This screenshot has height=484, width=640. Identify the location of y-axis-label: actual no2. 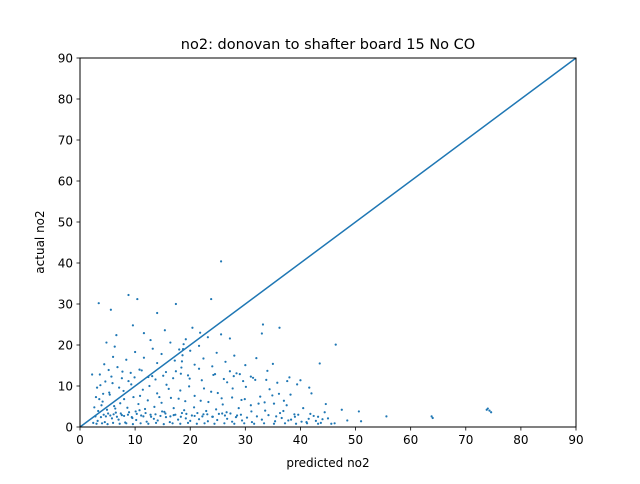
(40, 241).